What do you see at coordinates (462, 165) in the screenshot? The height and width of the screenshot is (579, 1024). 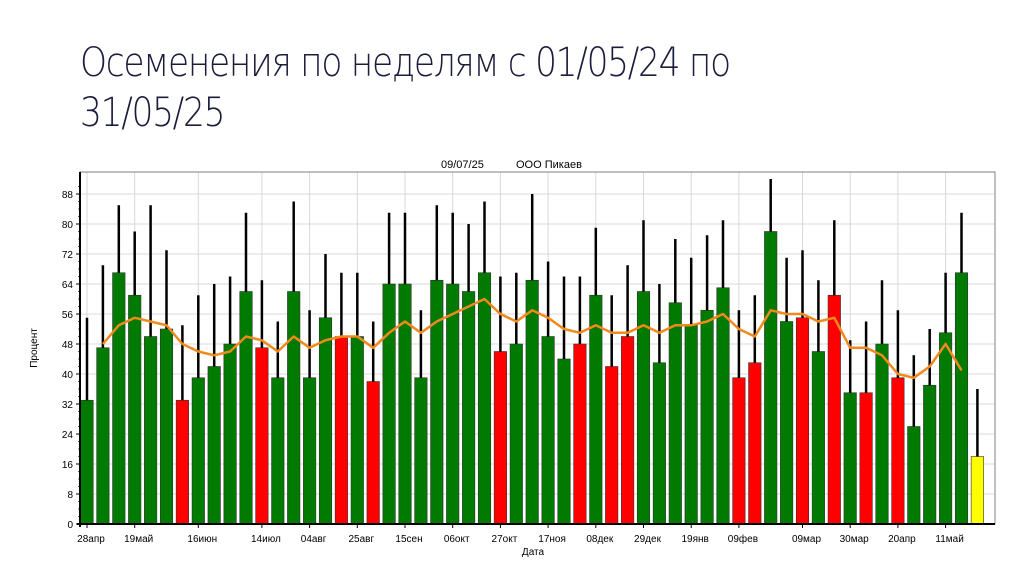 I see `chart-date: 09/07/25` at bounding box center [462, 165].